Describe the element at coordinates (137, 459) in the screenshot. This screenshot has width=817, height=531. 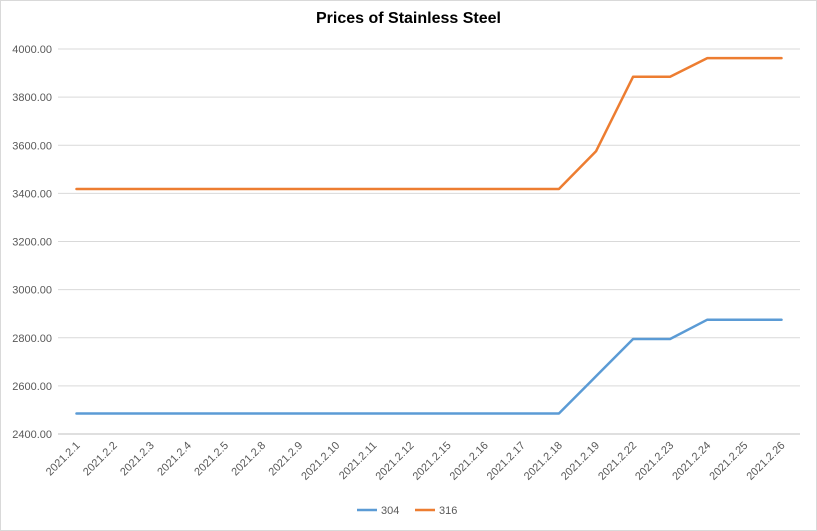
I see `x-tick-label: 2021.2.3` at that location.